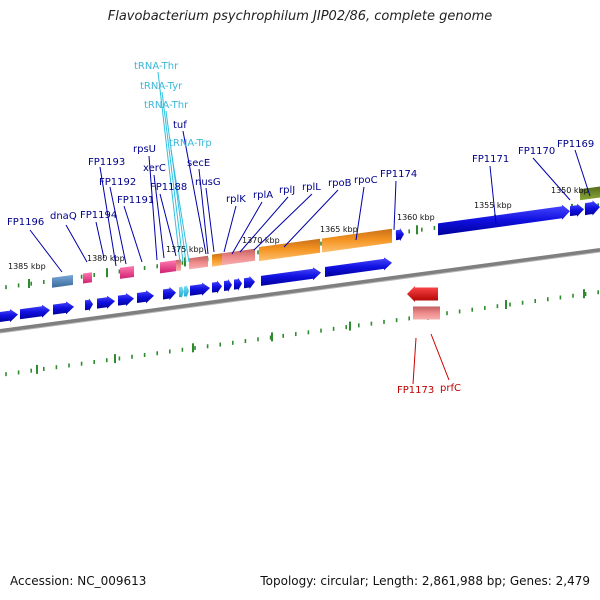  What do you see at coordinates (340, 183) in the screenshot?
I see `gene-label-rpob: rpoB` at bounding box center [340, 183].